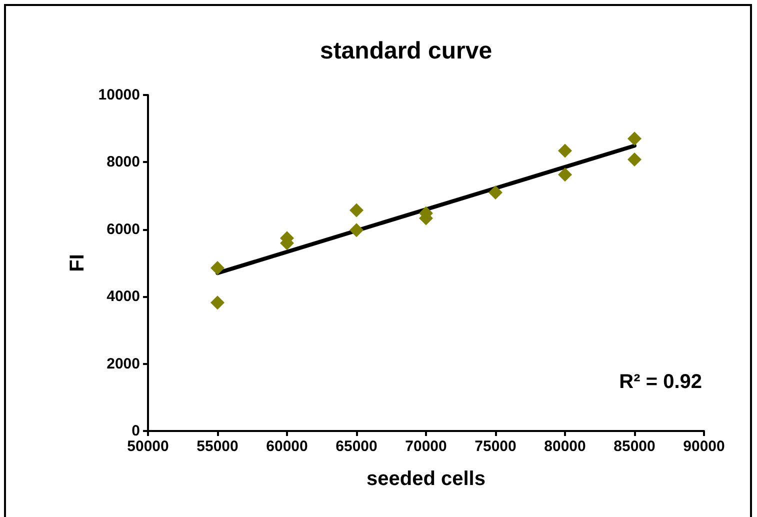 The height and width of the screenshot is (517, 757). Describe the element at coordinates (123, 297) in the screenshot. I see `y-tick-label: 4000` at that location.